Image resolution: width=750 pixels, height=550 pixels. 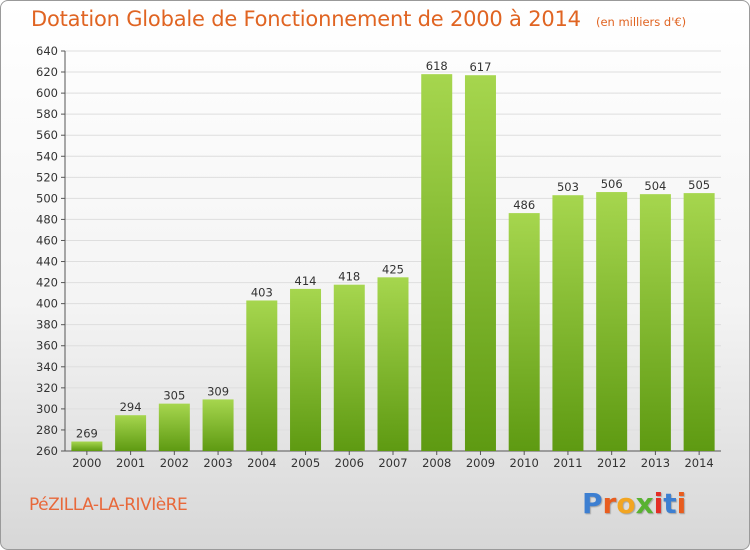 I want to click on x-tick-label: 2008, so click(x=436, y=463).